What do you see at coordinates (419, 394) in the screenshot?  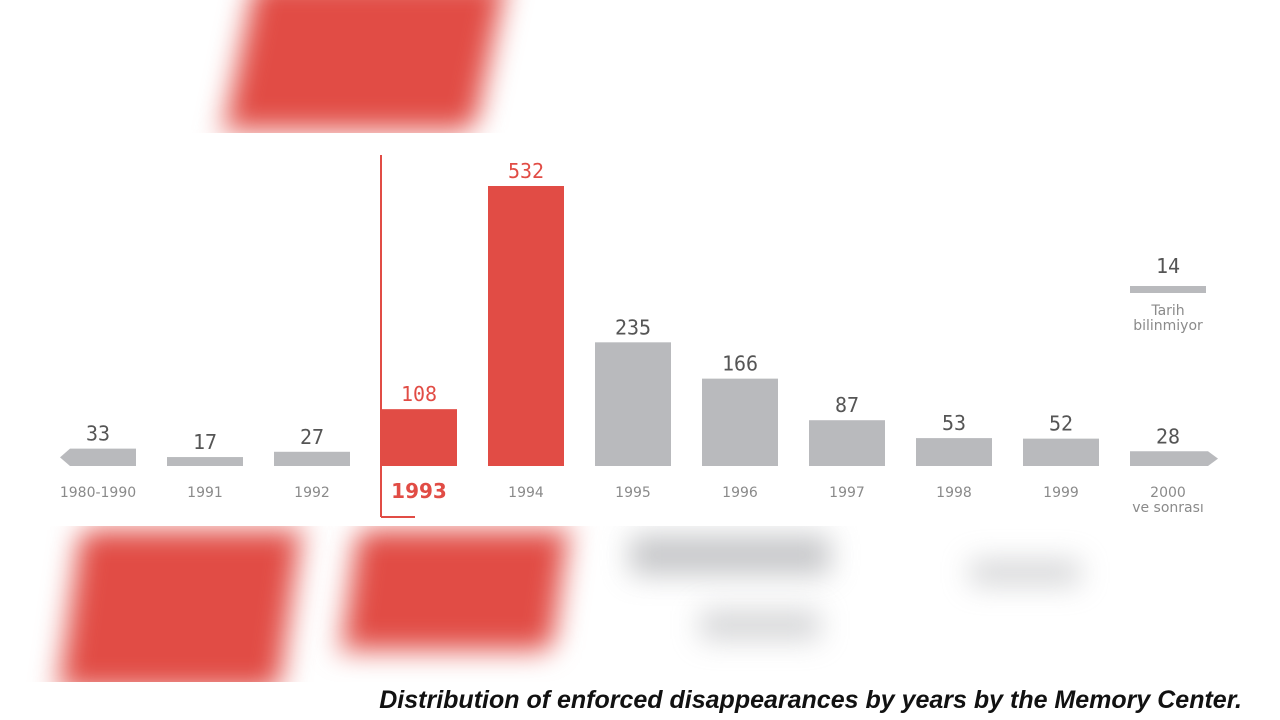 I see `value-label-1993: 108` at bounding box center [419, 394].